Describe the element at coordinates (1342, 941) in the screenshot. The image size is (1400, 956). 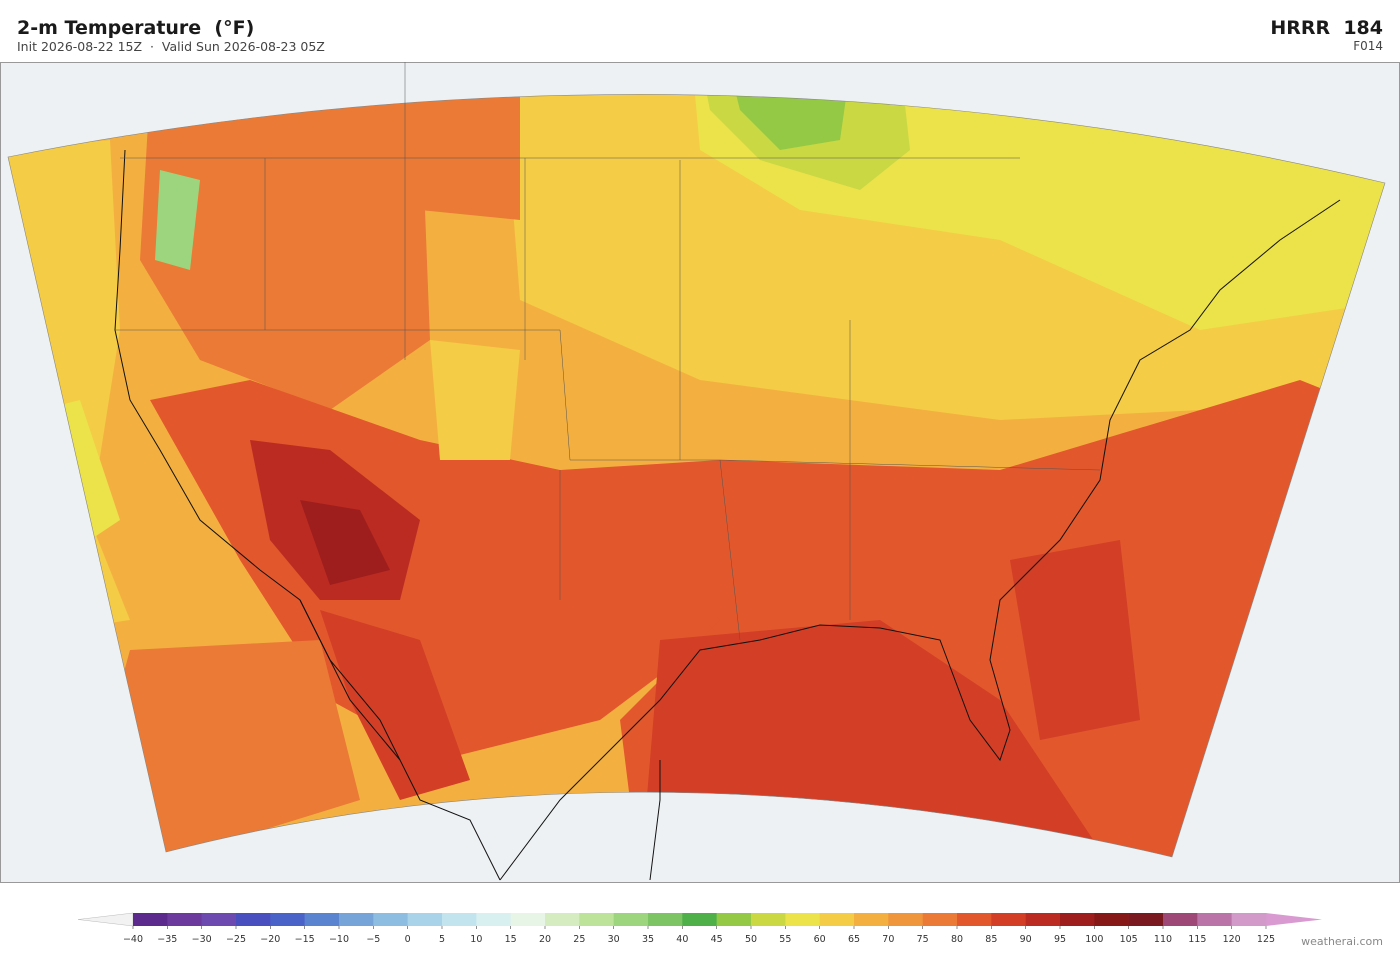
I see `credit: weatherai.com` at that location.